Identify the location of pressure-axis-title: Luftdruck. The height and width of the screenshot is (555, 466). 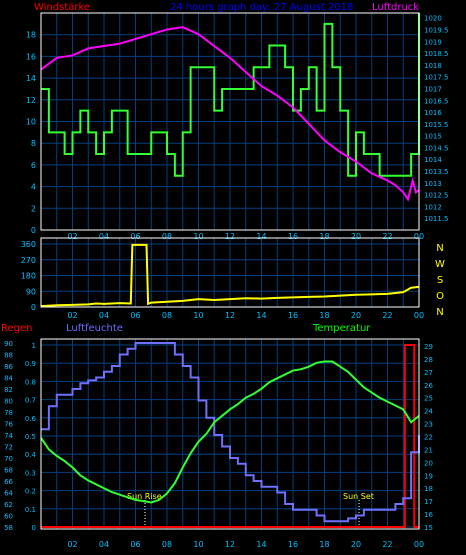
(395, 7).